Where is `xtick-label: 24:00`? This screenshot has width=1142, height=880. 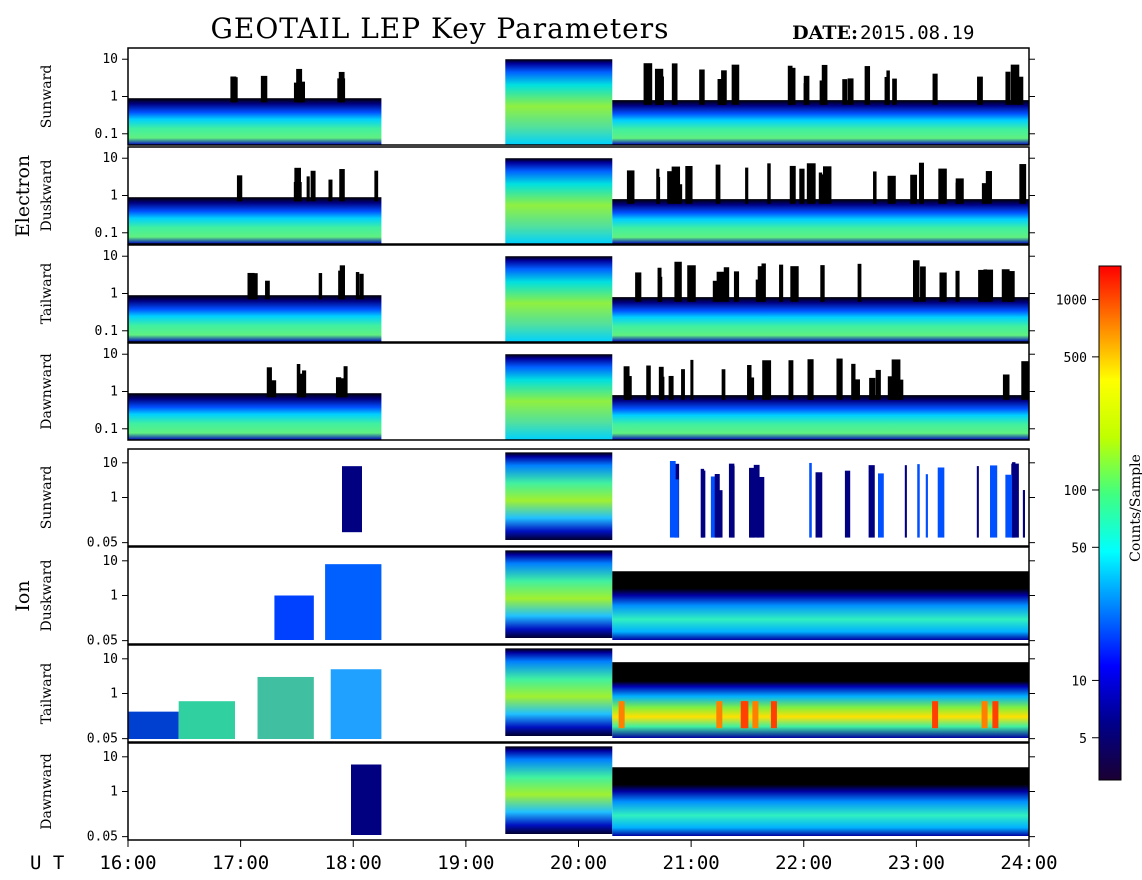
xtick-label: 24:00 is located at coordinates (1028, 863).